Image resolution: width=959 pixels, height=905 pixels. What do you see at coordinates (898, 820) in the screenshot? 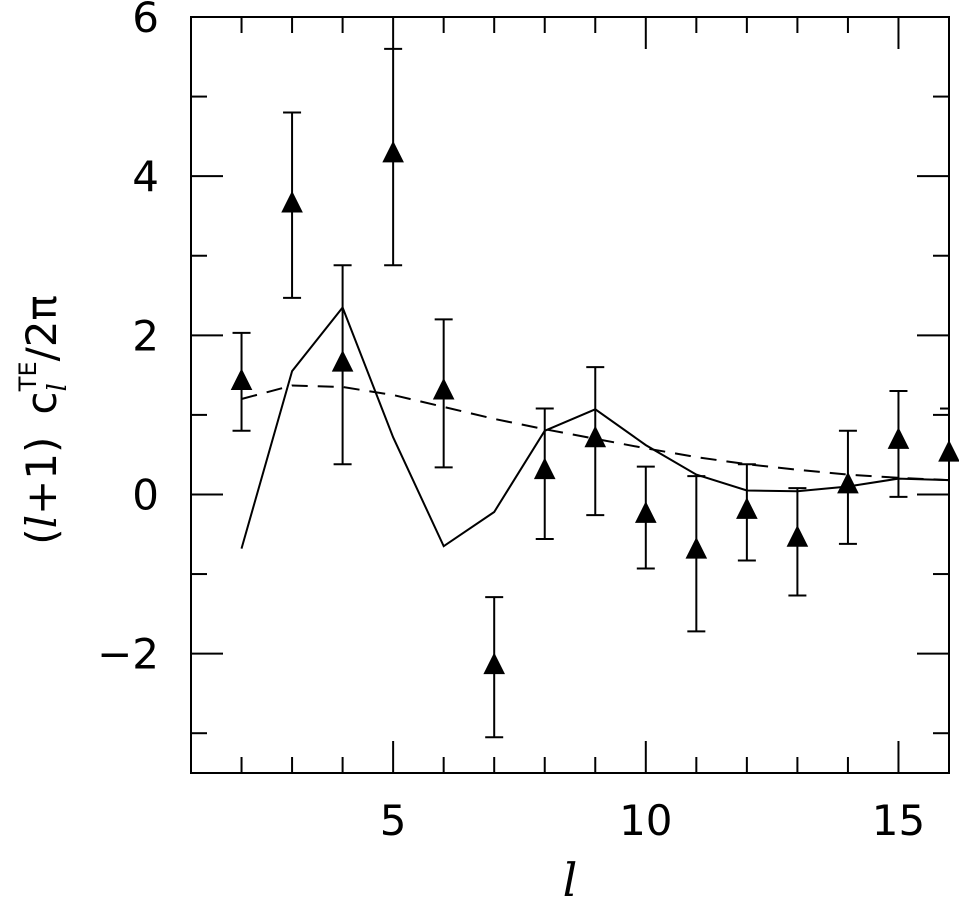
I see `x-tick-label: 15` at bounding box center [898, 820].